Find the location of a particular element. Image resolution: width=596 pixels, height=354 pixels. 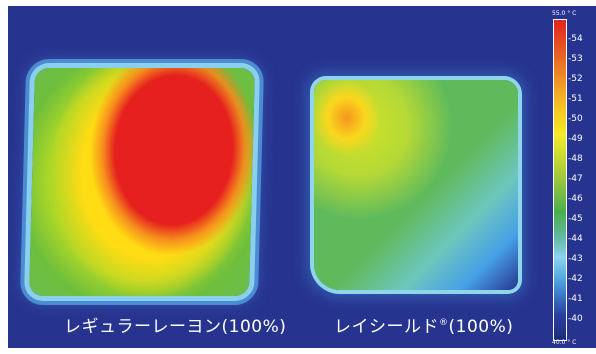

scale-tick-53: 53 is located at coordinates (575, 59).